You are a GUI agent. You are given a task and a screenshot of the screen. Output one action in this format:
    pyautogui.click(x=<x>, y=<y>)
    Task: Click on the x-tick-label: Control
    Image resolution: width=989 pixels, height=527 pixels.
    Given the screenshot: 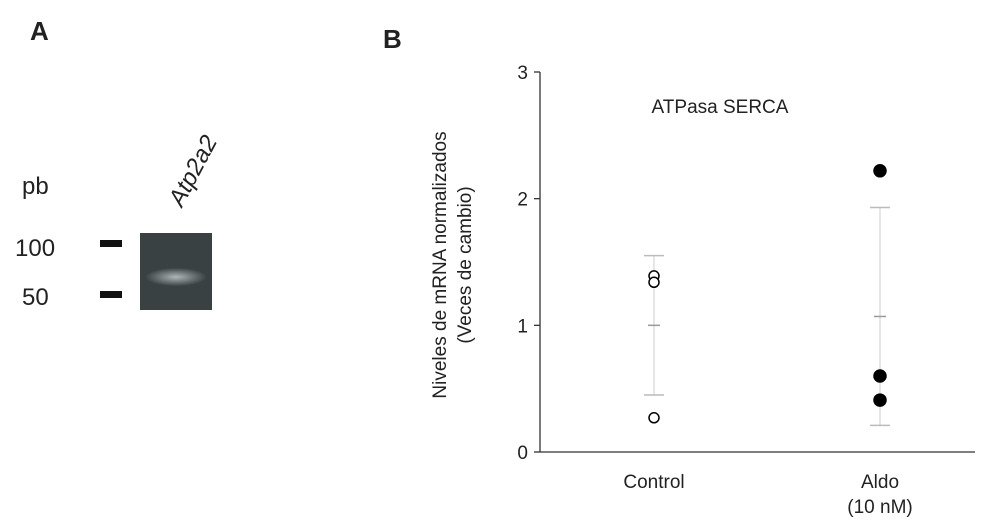 What is the action you would take?
    pyautogui.click(x=653, y=482)
    